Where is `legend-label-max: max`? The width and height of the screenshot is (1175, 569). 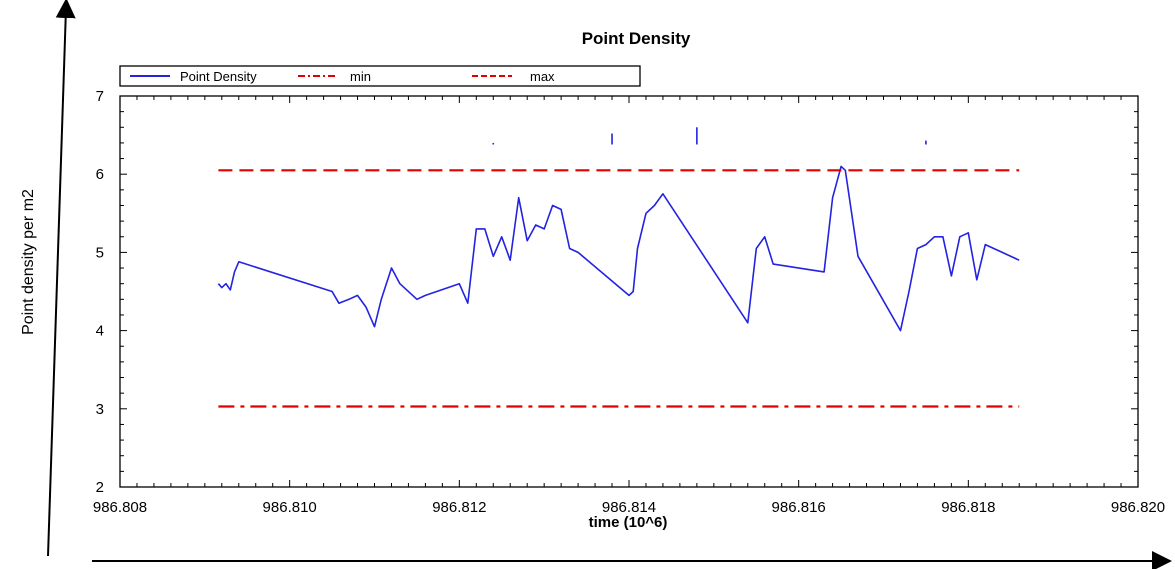 legend-label-max: max is located at coordinates (542, 76).